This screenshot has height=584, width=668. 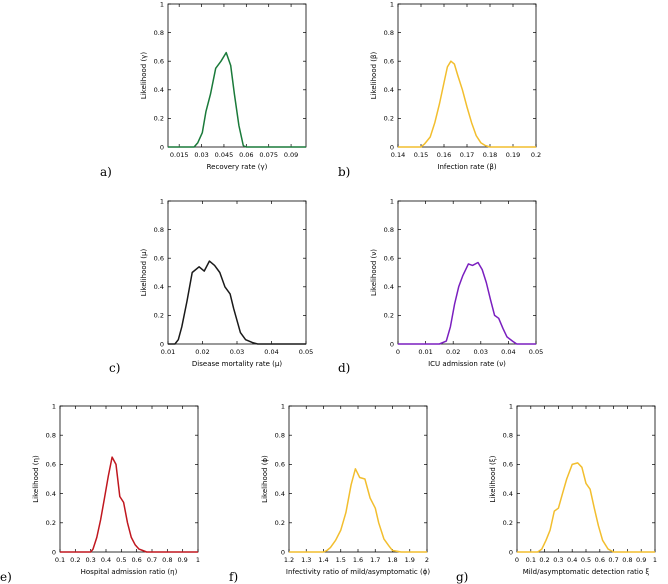 I want to click on panel-label: g), so click(x=462, y=577).